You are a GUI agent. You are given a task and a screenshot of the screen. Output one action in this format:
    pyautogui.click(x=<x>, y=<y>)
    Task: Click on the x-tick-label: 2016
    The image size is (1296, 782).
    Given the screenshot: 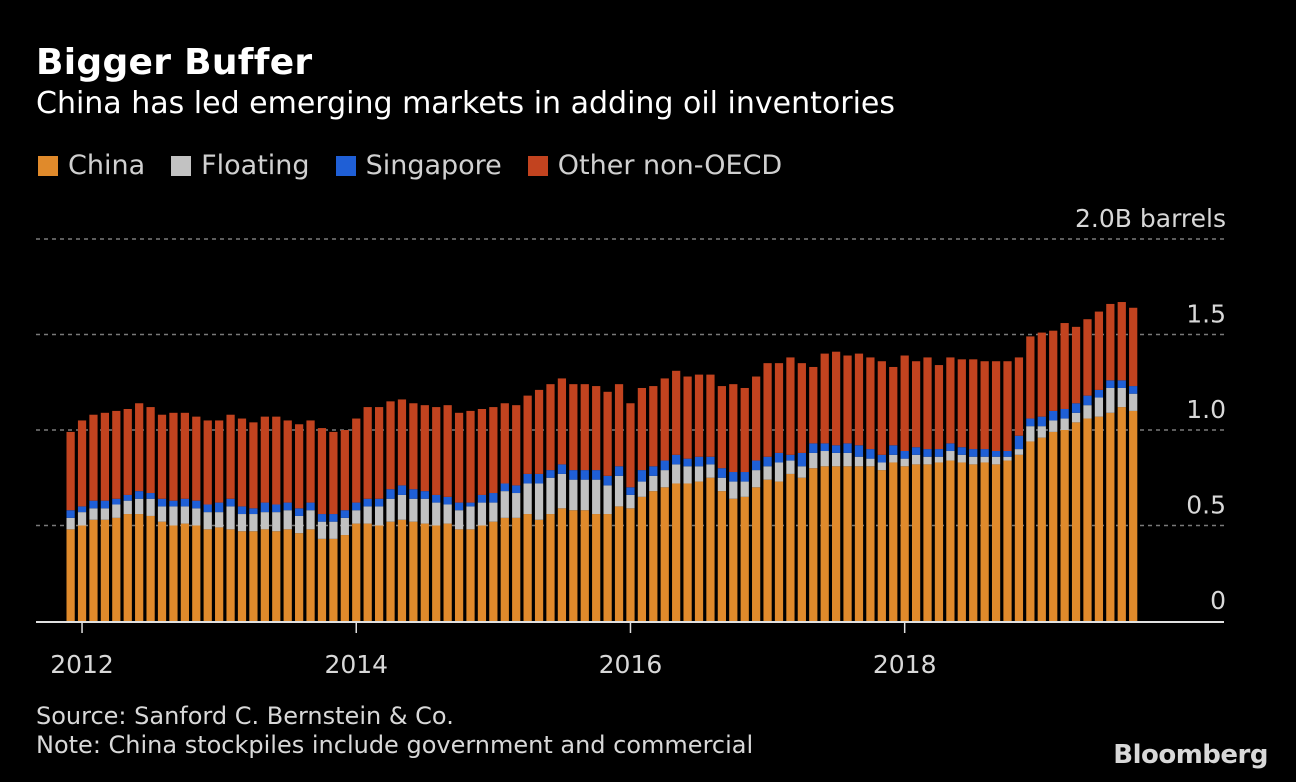 What is the action you would take?
    pyautogui.click(x=631, y=664)
    